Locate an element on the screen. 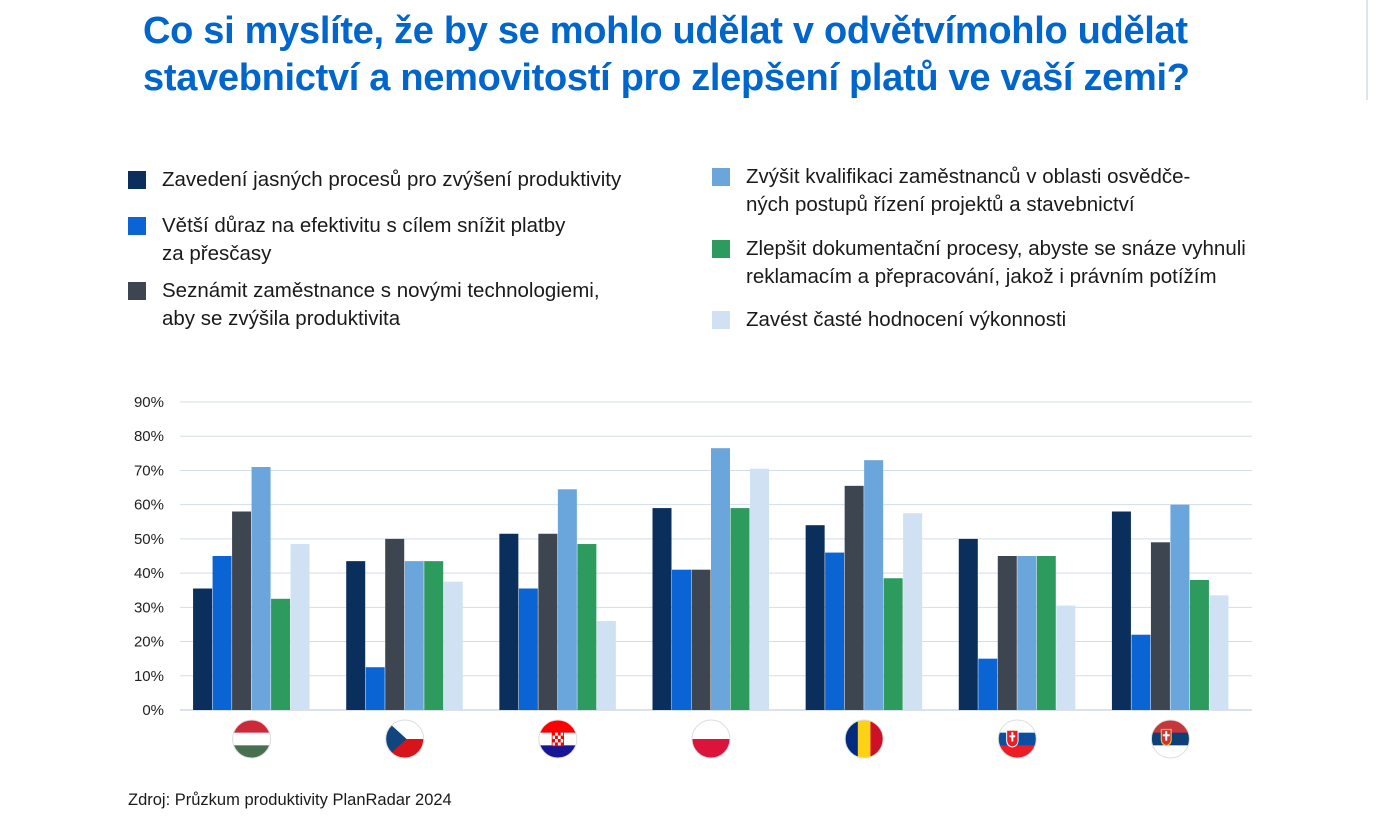 The image size is (1378, 822). page-edge-divider is located at coordinates (1367, 50).